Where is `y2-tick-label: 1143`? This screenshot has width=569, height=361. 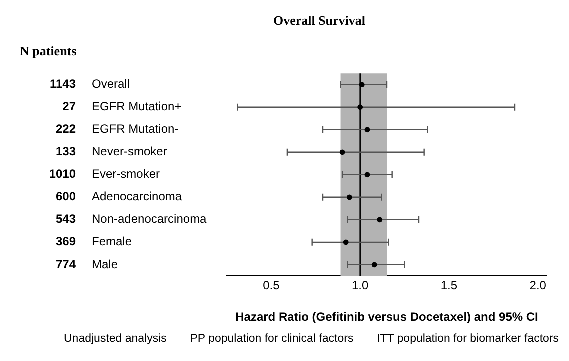
y2-tick-label: 1143 is located at coordinates (63, 84).